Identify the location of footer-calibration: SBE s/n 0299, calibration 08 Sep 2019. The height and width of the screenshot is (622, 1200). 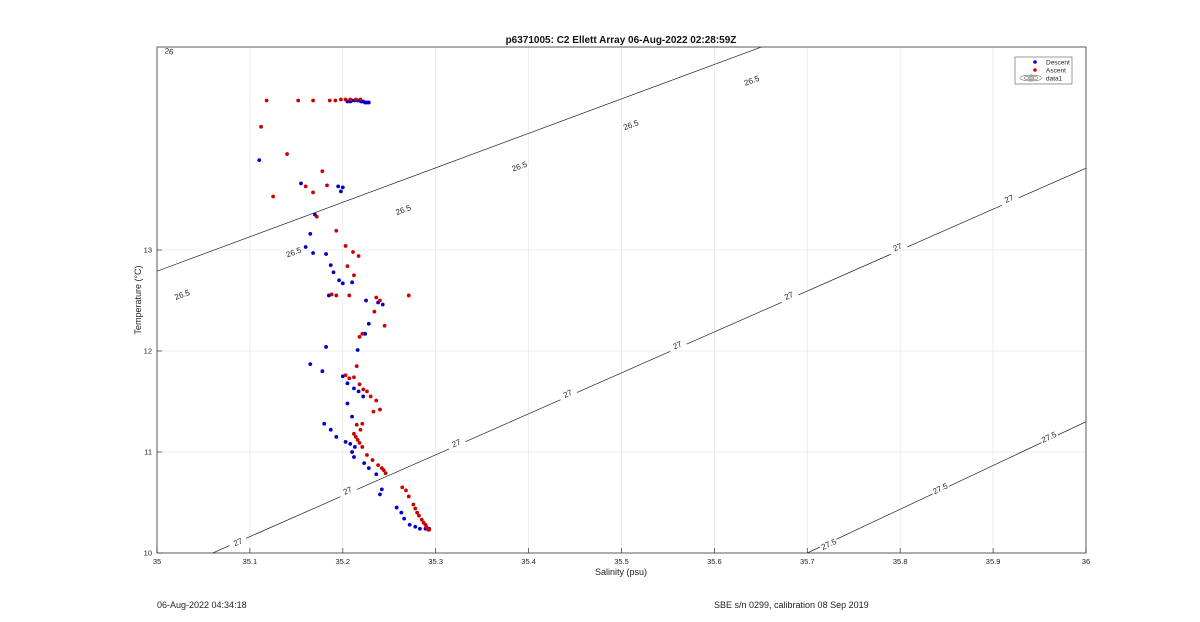
(791, 605).